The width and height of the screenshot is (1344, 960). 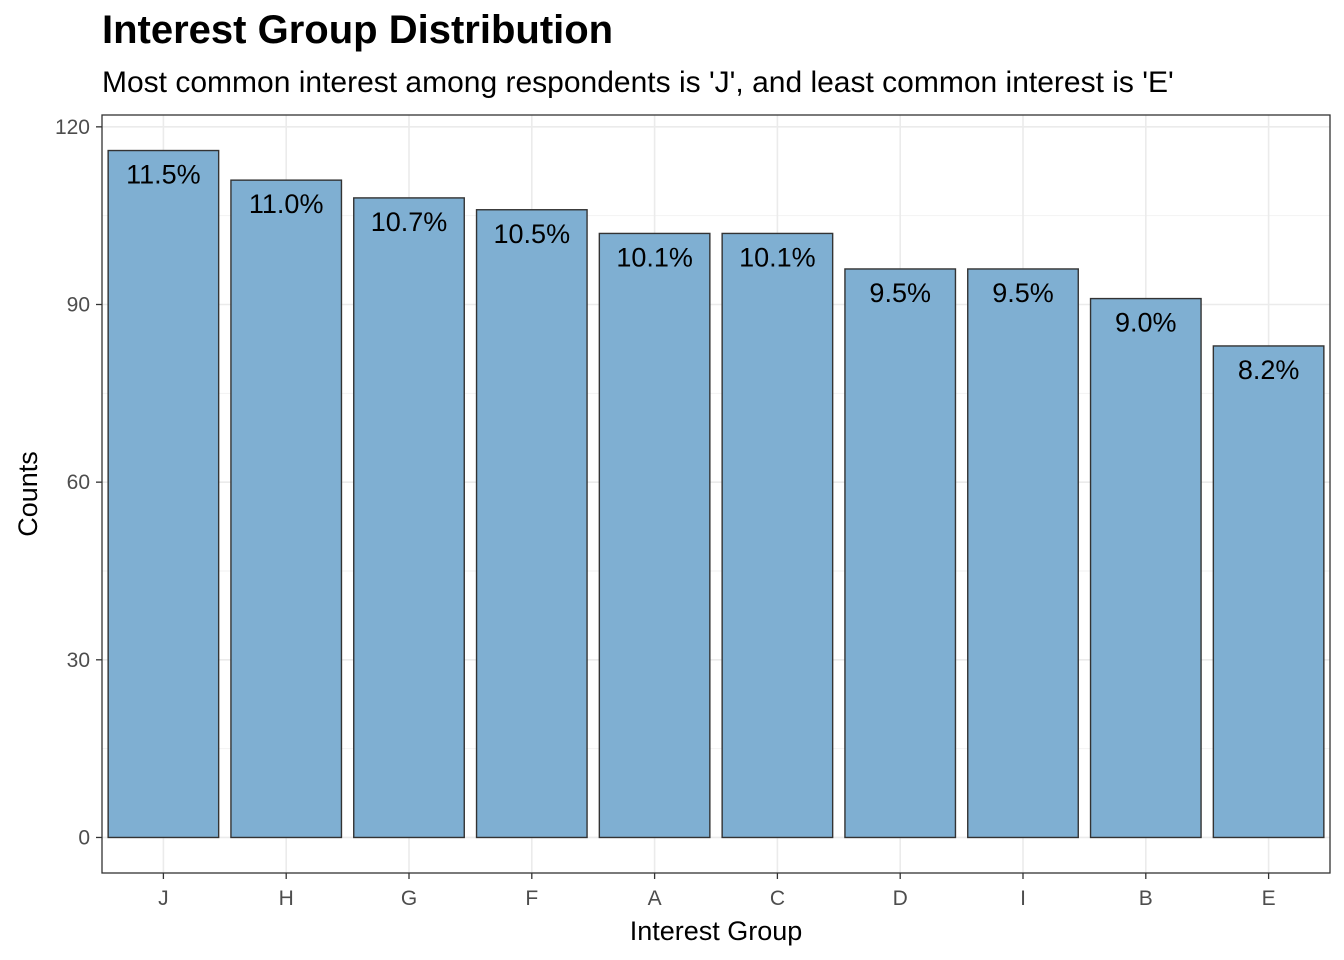 I want to click on y-tick-label: 0, so click(x=84, y=837).